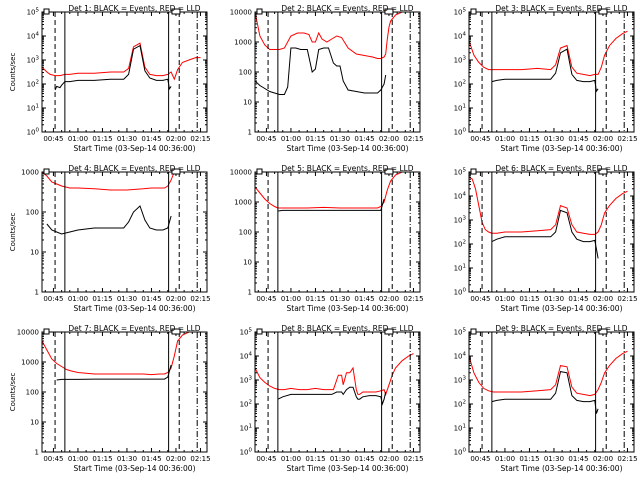 This screenshot has width=640, height=480. I want to click on panel-title: Det 4: BLACK = Events, RED = LLD, so click(134, 168).